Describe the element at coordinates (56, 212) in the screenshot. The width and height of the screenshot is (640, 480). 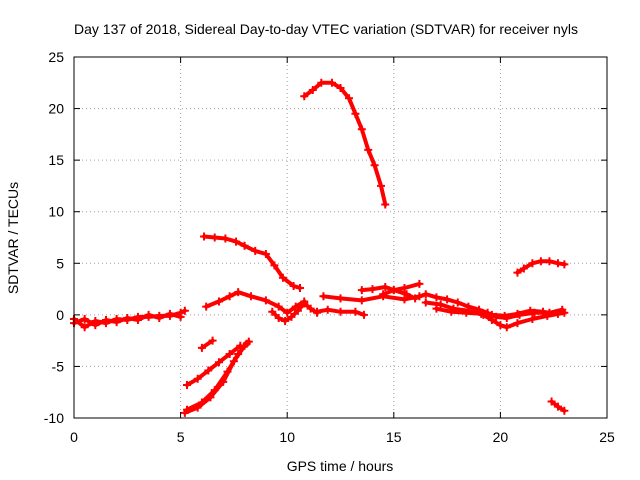
I see `y-tick-label: 10` at that location.